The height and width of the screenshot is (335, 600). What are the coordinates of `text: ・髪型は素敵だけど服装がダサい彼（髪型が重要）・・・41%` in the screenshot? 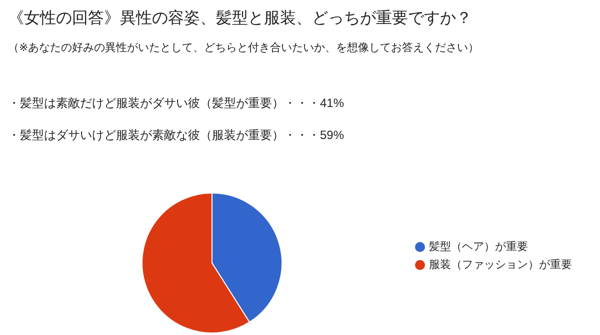 It's located at (176, 103).